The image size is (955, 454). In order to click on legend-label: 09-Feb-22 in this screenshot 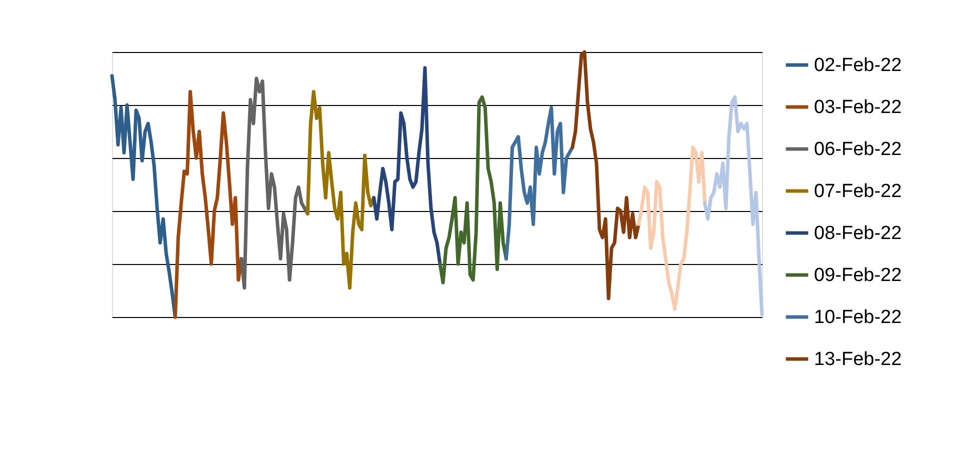, I will do `click(858, 275)`.